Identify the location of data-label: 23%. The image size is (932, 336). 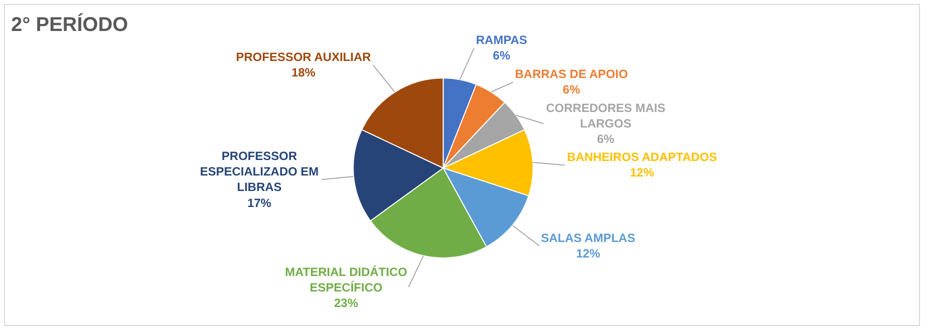
(346, 303).